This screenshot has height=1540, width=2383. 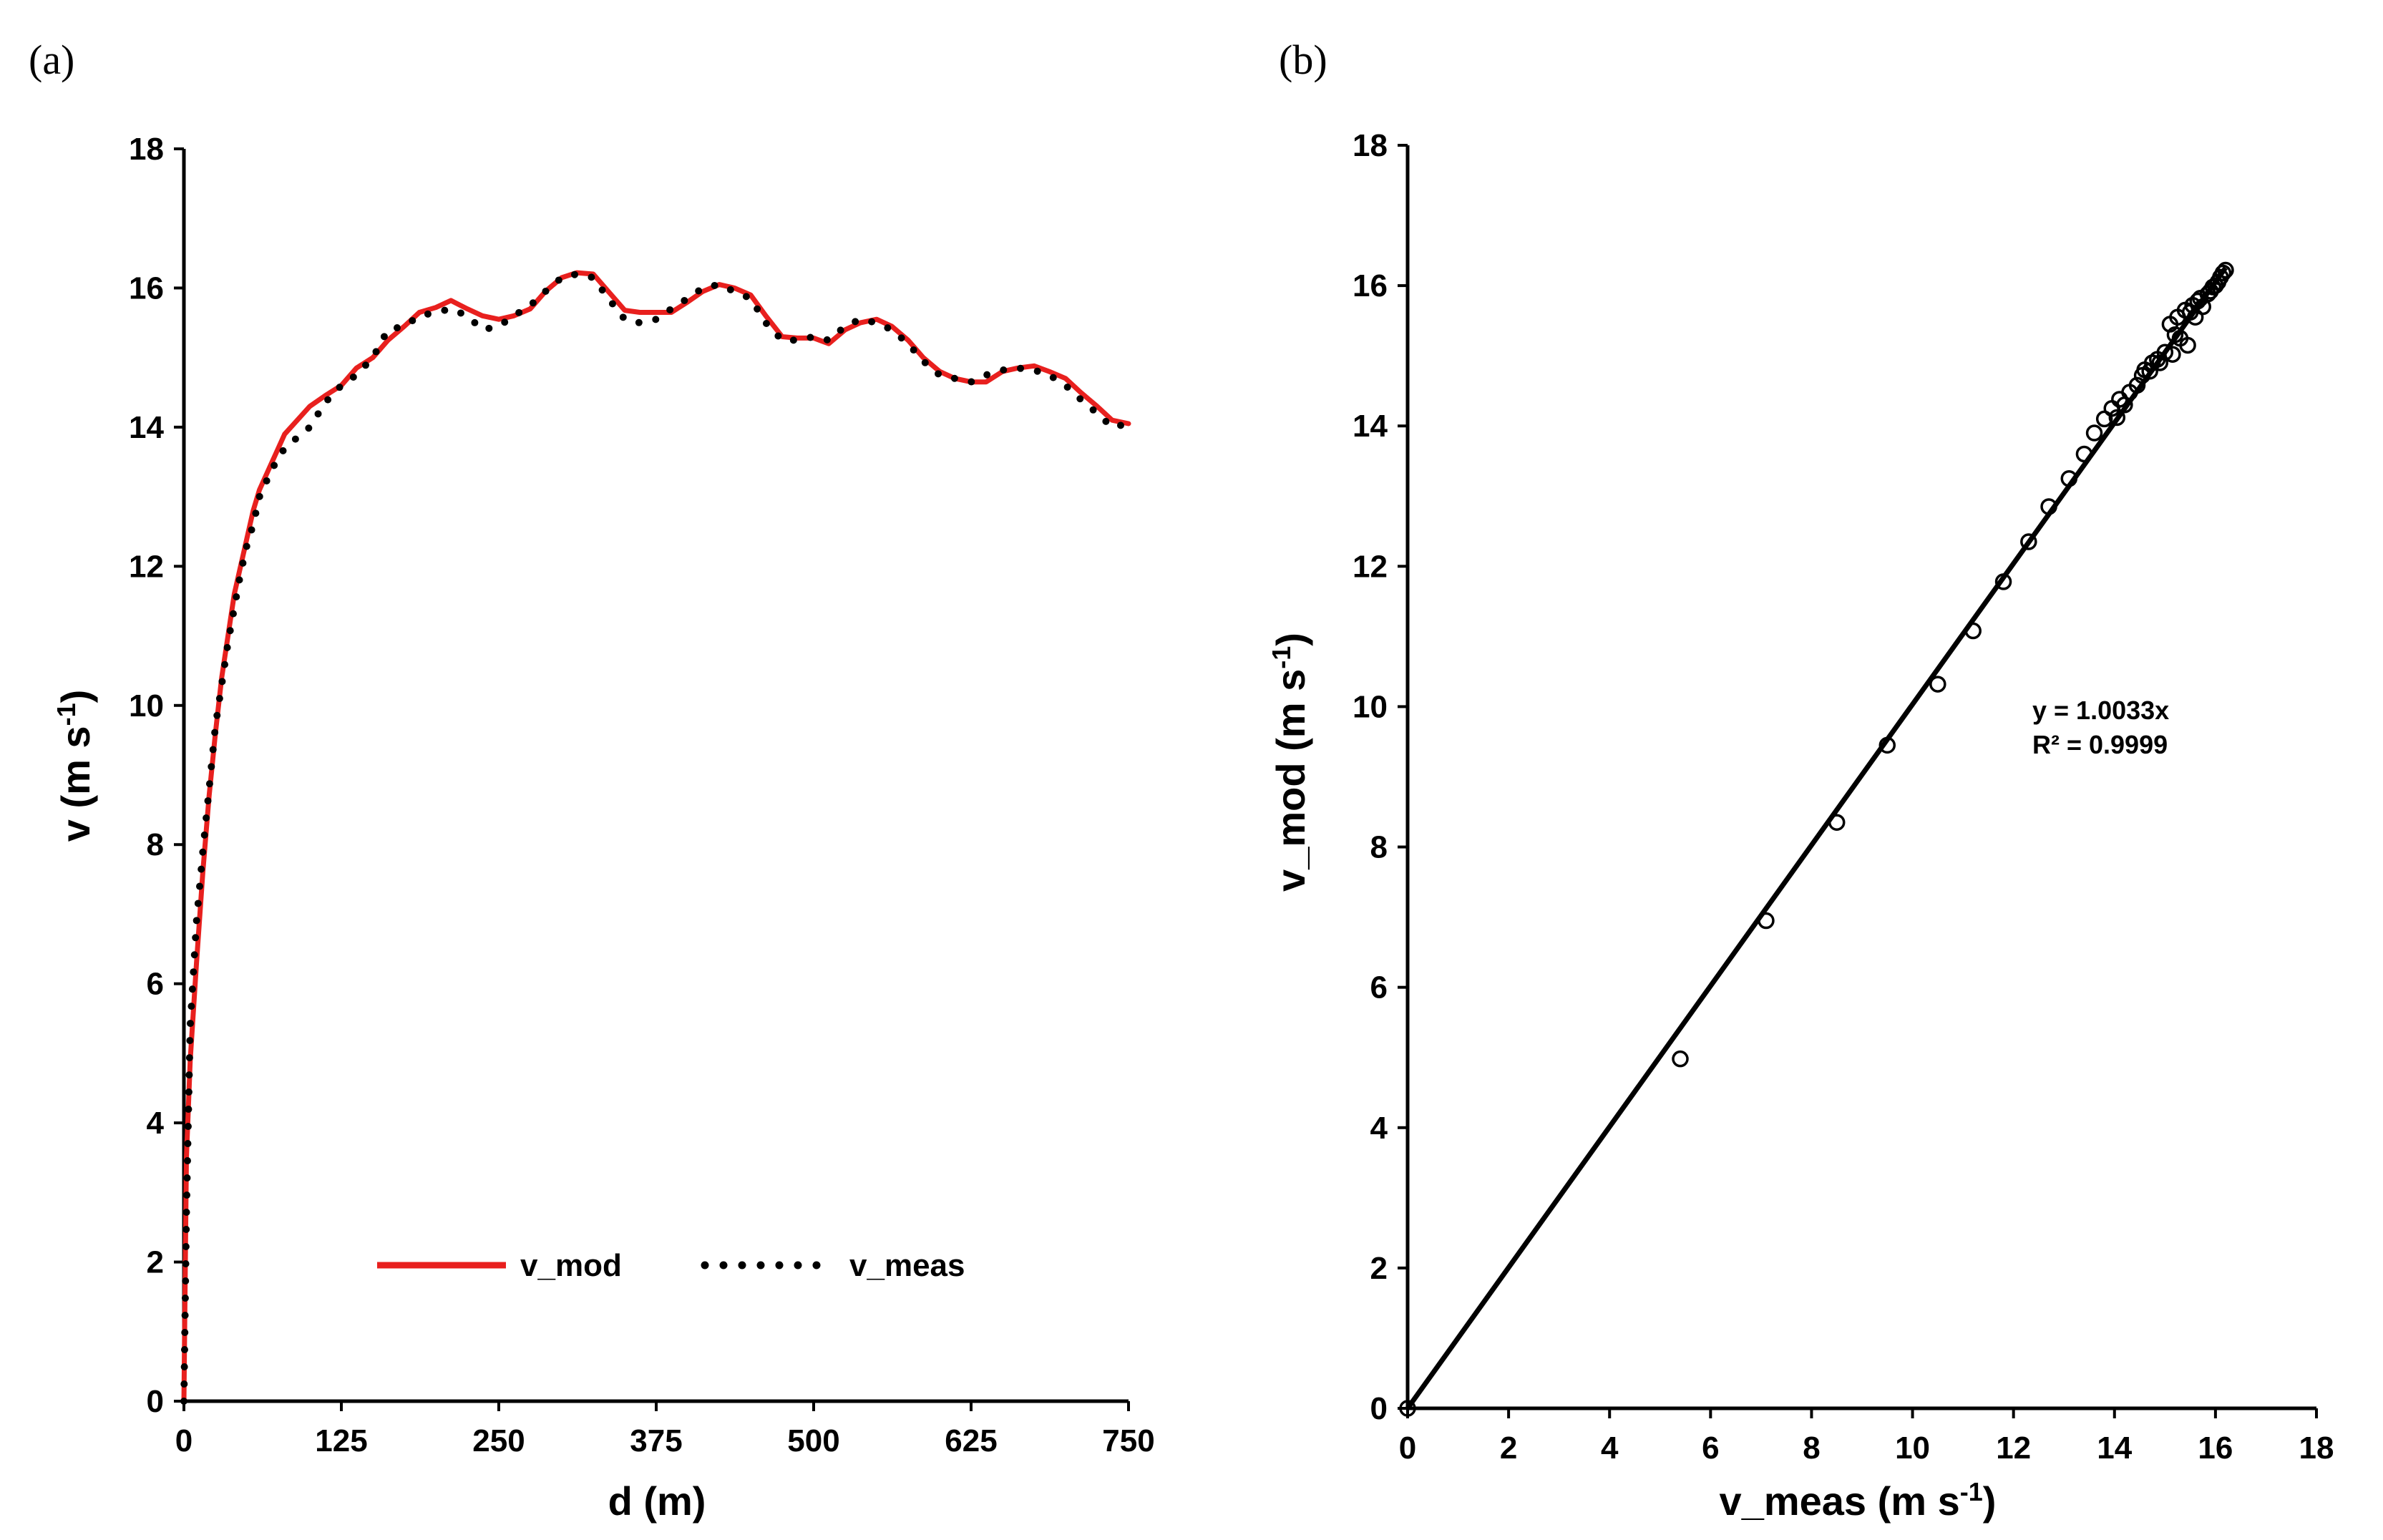 I want to click on panel-a-y-tick-label: 2, so click(x=155, y=1262).